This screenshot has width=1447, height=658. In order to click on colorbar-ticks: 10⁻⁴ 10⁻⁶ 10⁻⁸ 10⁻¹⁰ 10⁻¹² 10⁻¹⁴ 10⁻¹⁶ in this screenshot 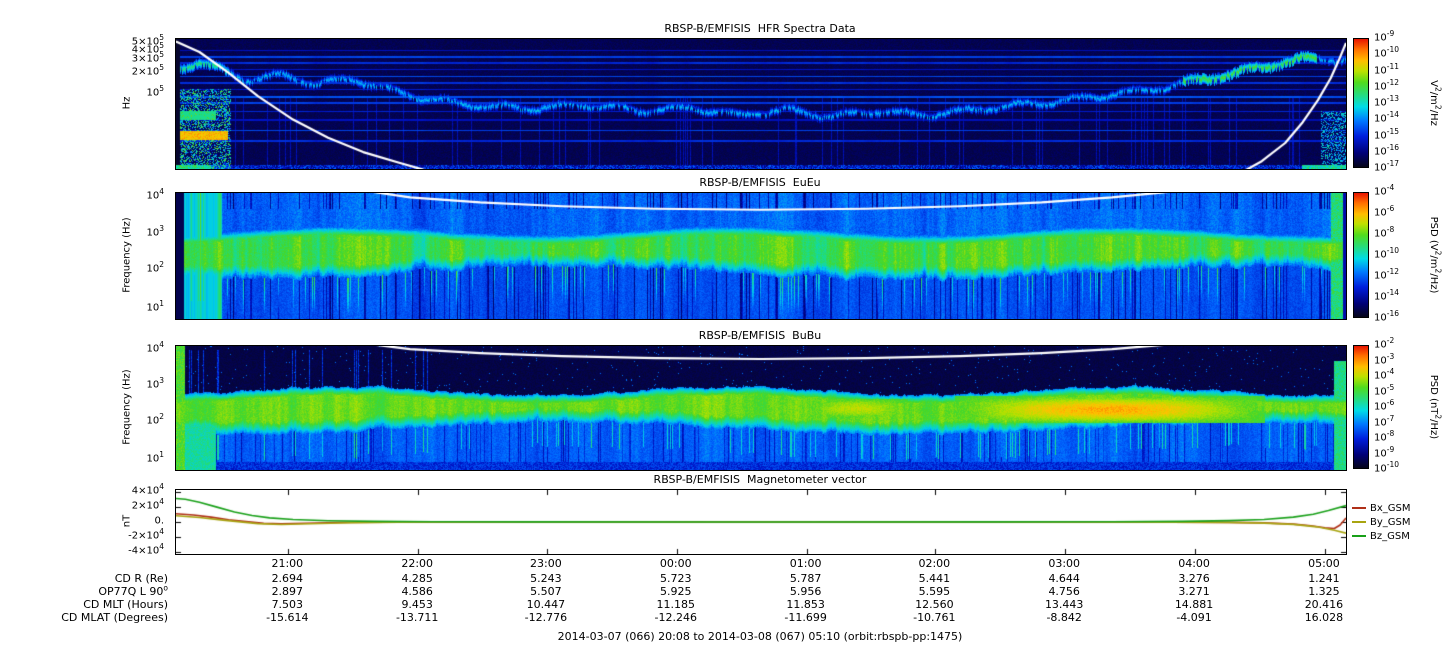, I will do `click(1400, 254)`.